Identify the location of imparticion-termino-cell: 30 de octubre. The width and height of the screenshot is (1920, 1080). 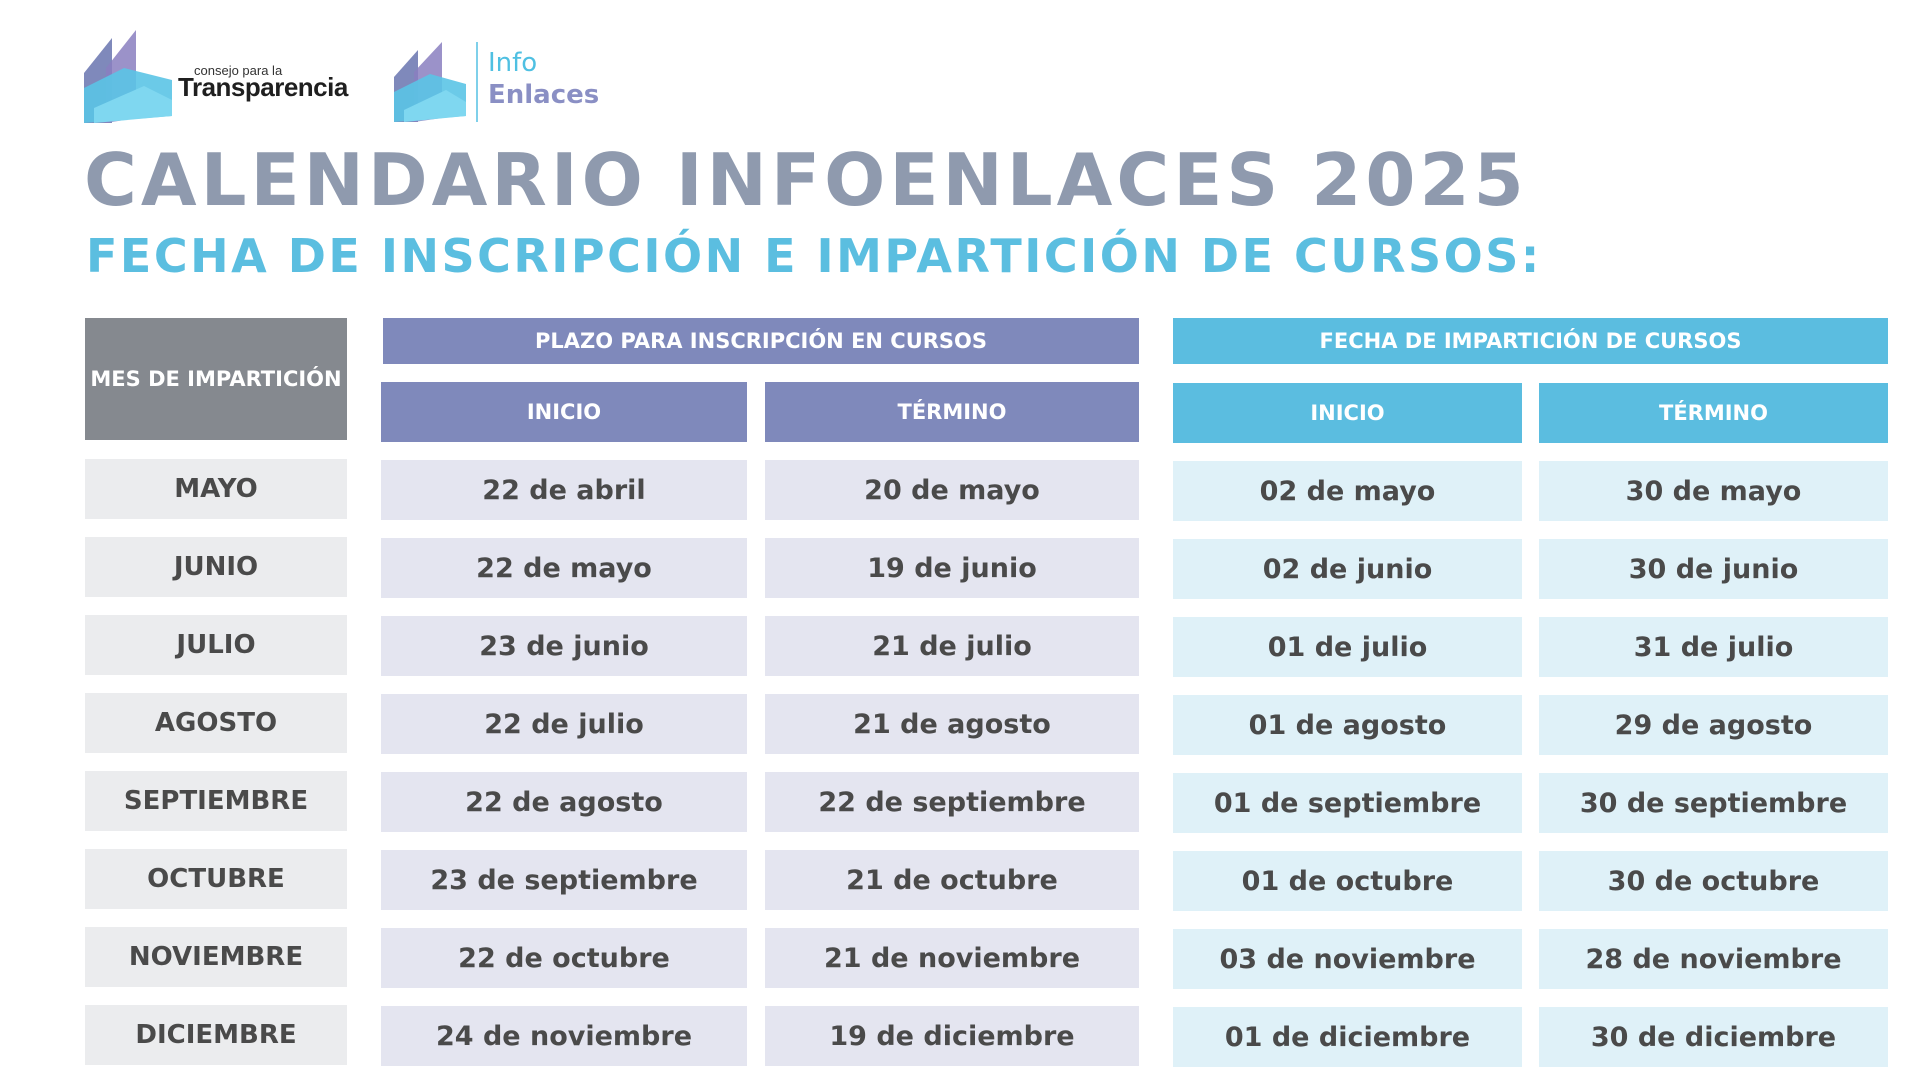
(1713, 881).